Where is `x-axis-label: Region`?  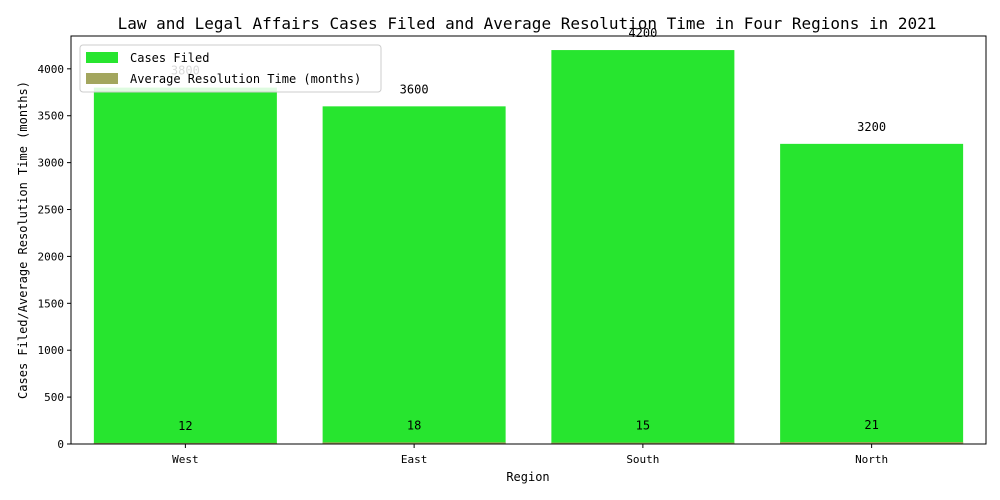
x-axis-label: Region is located at coordinates (527, 477).